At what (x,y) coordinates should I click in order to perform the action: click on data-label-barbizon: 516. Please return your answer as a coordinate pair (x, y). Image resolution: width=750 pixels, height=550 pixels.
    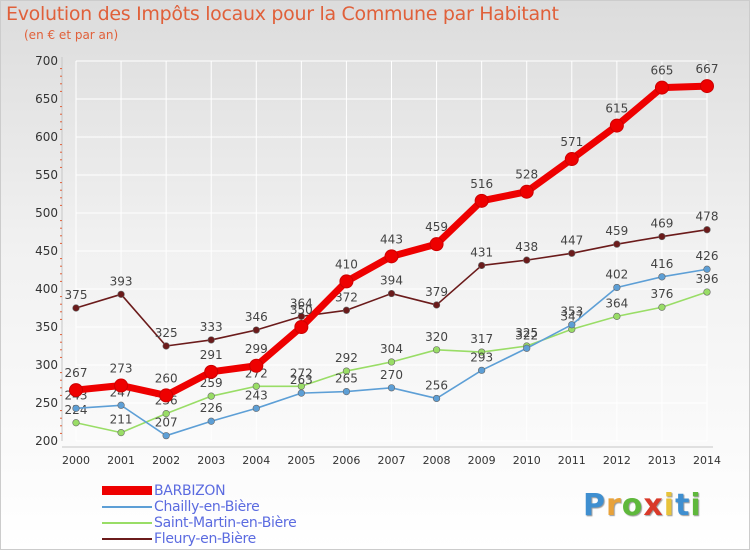
    Looking at the image, I should click on (481, 184).